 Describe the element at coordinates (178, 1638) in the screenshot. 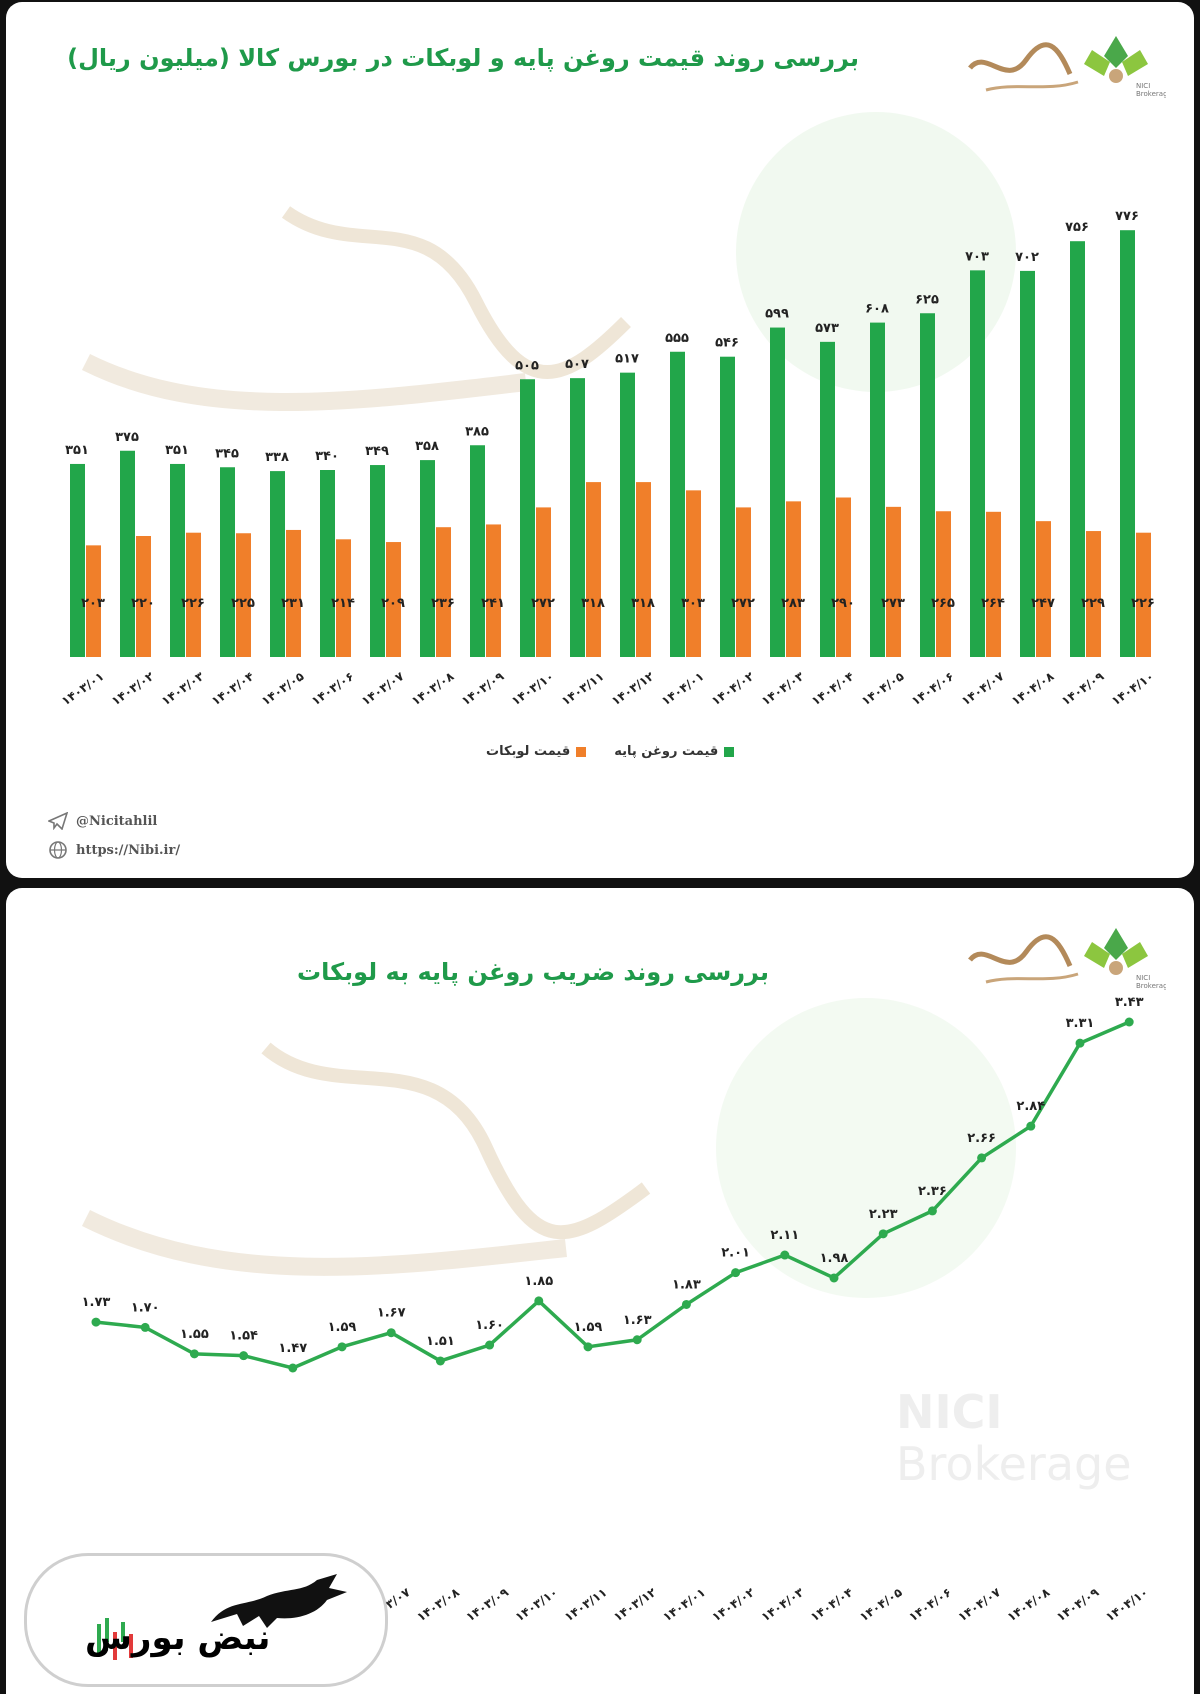

I see `badge-text: نبض بورس` at that location.